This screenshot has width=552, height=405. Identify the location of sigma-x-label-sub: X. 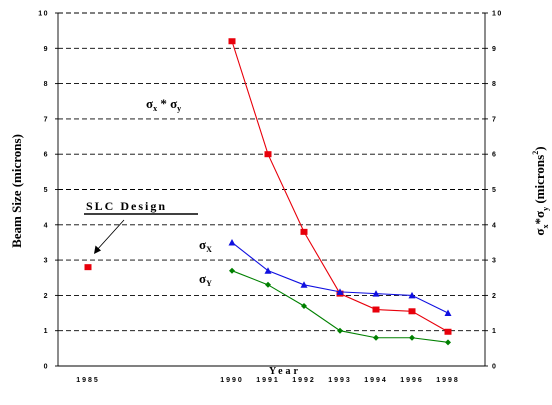
(209, 249).